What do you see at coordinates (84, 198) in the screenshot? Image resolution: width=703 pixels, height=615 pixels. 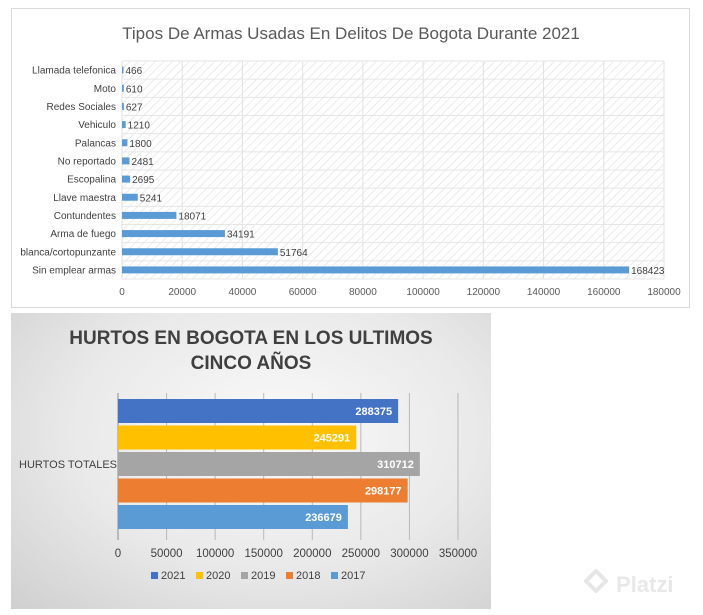 I see `category-label: Llave maestra` at bounding box center [84, 198].